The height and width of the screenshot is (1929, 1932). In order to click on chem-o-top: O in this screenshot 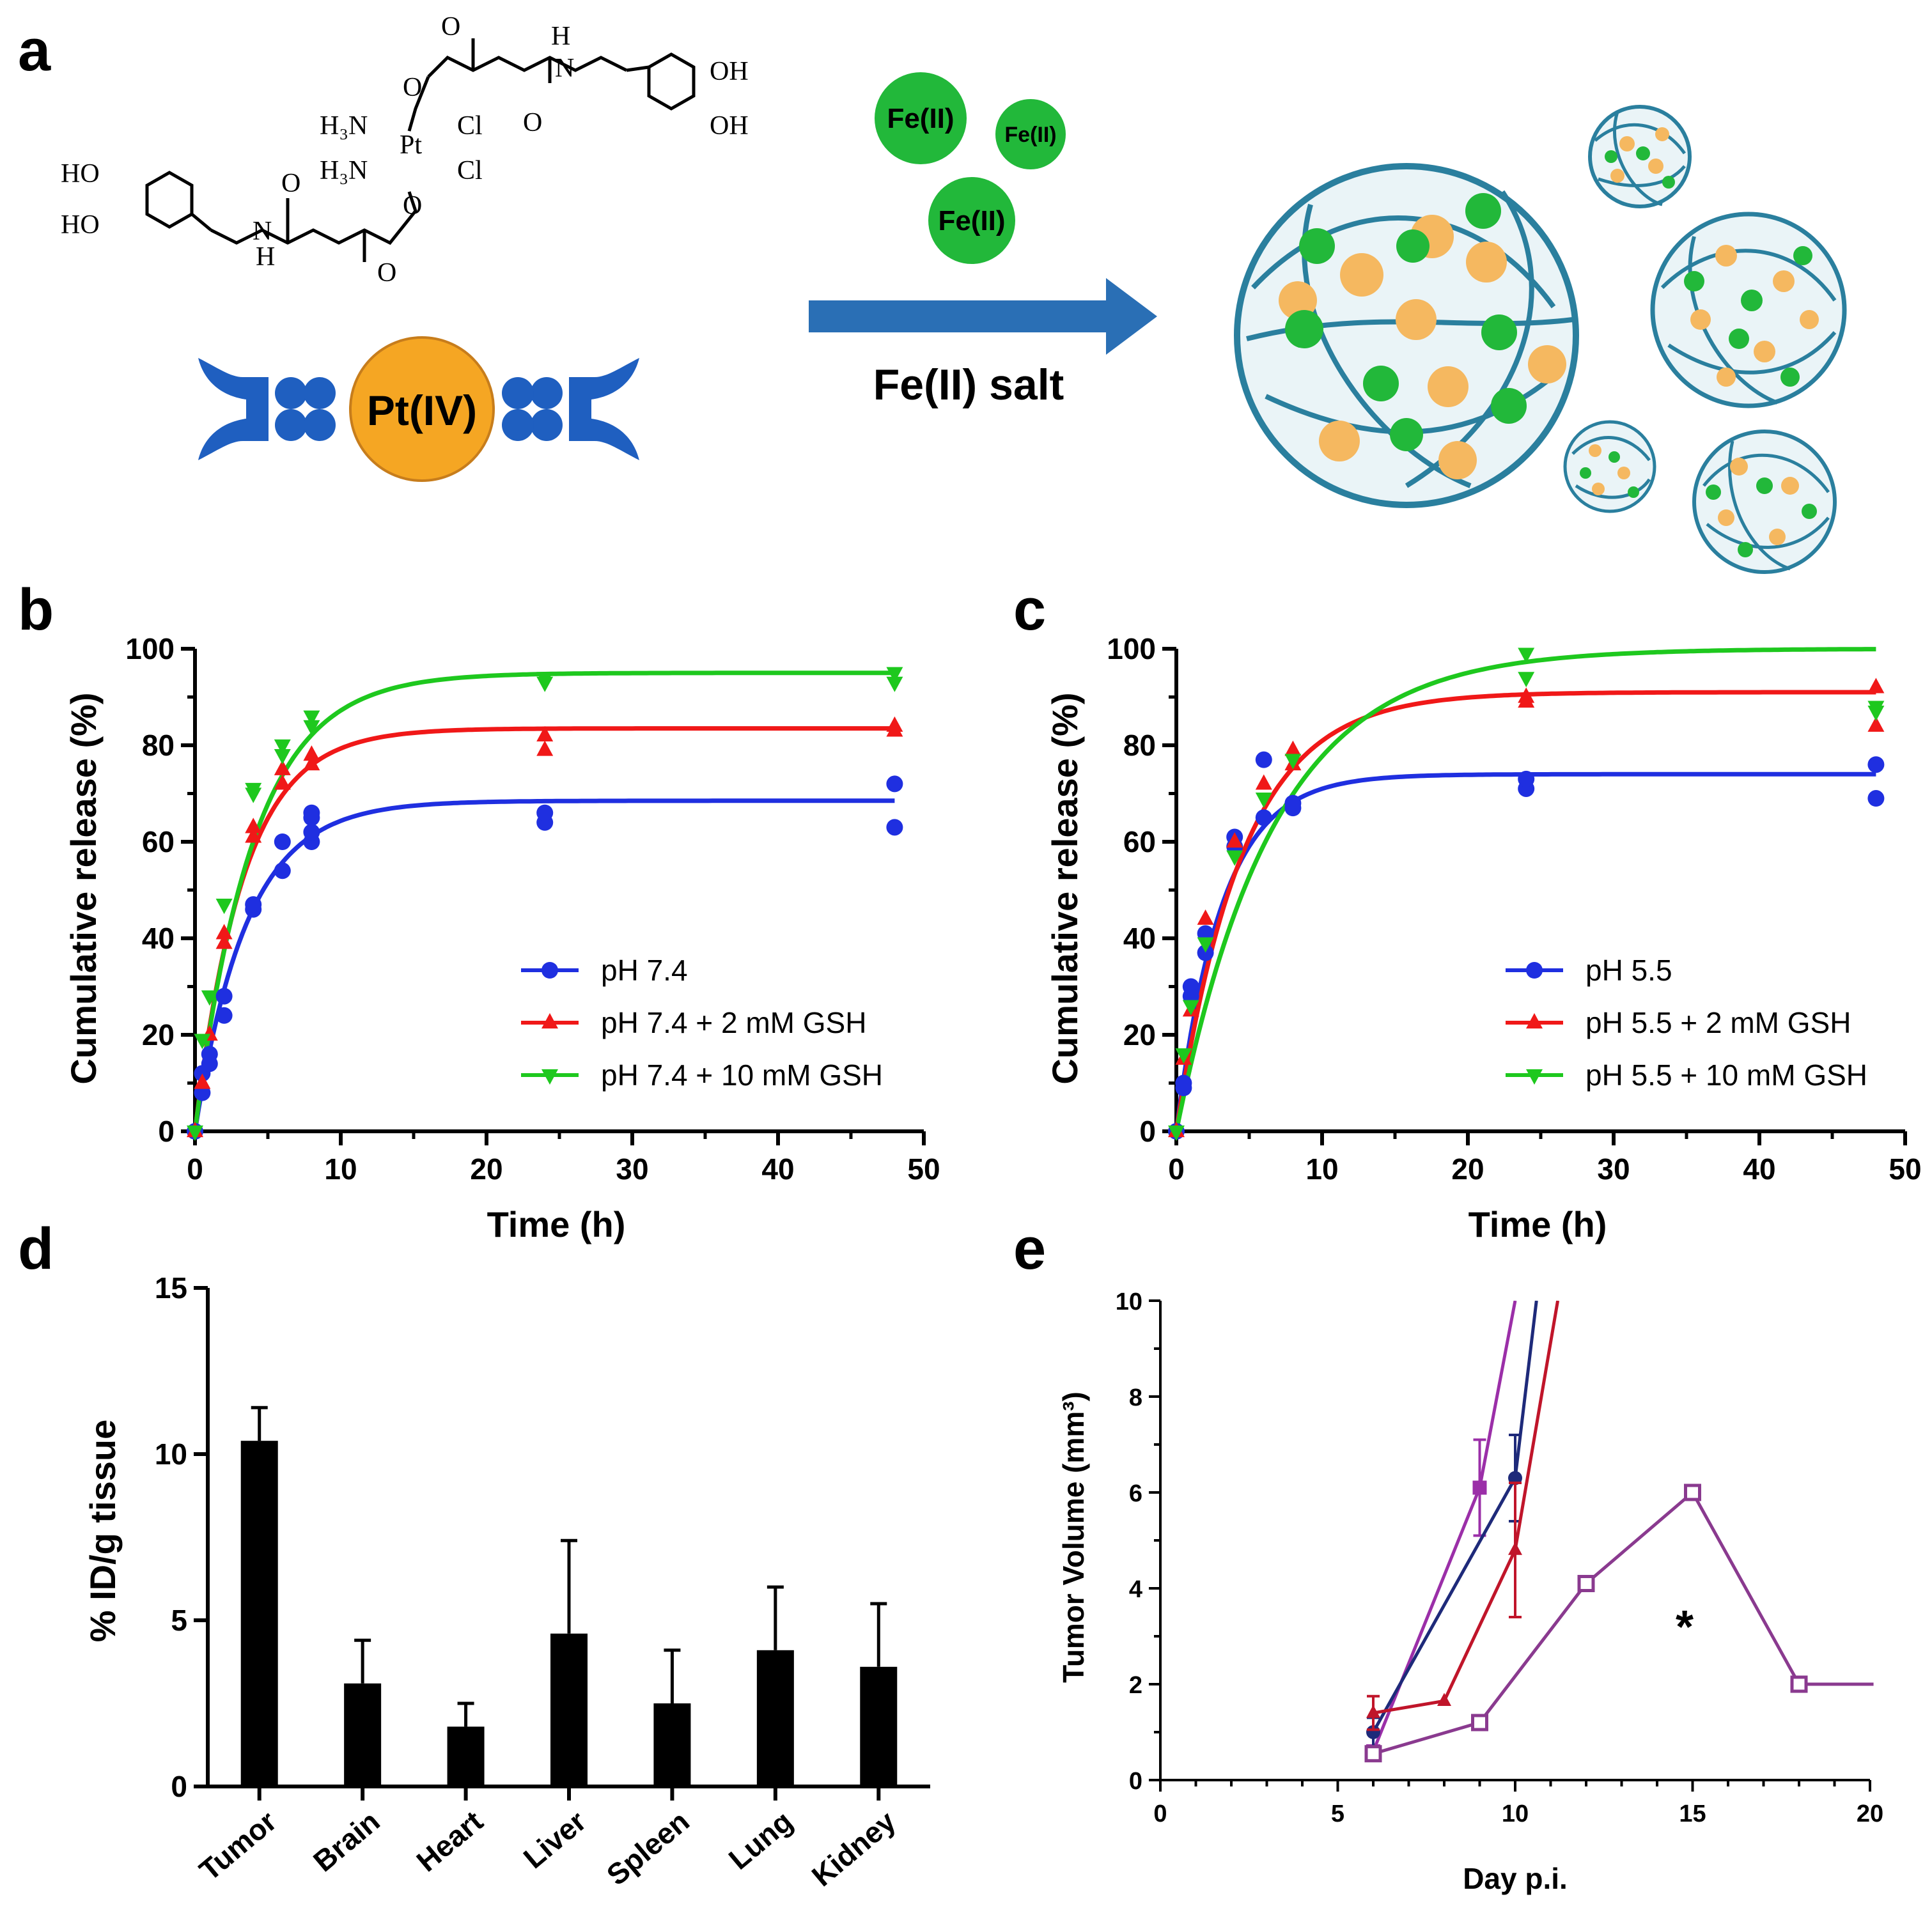, I will do `click(450, 27)`.